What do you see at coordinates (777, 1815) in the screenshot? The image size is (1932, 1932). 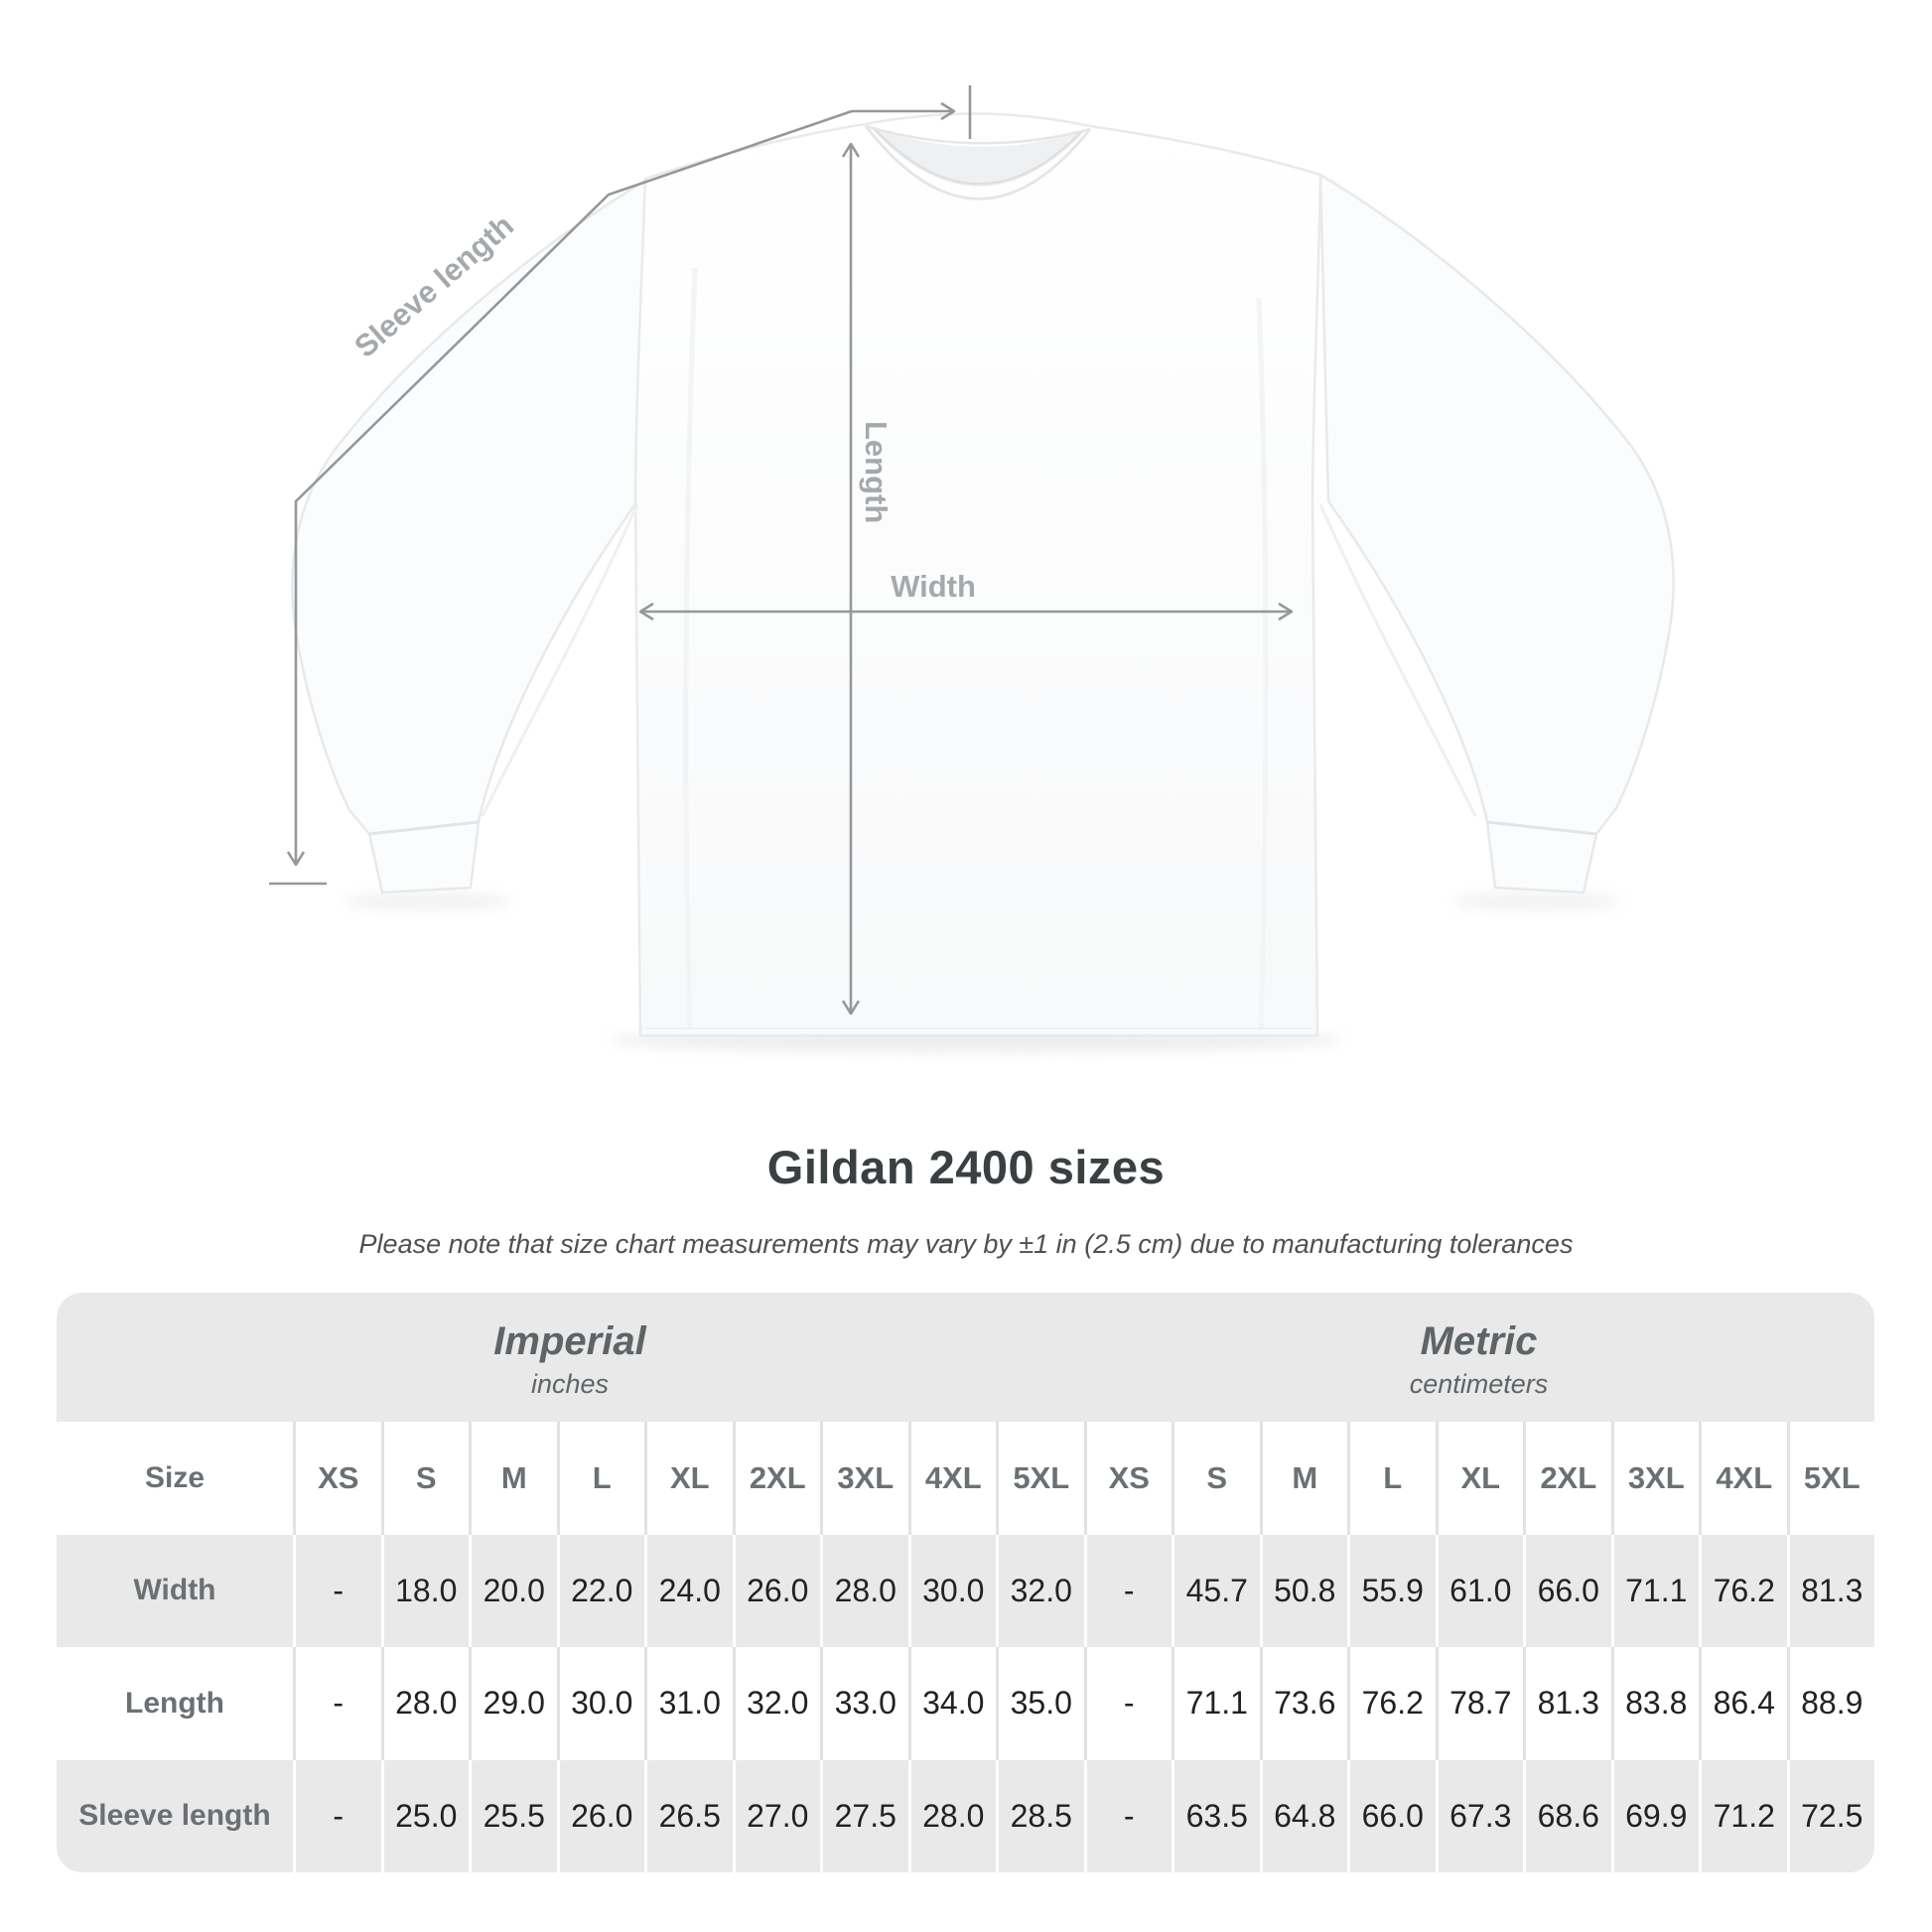 I see `sleeve-length-value-cell: 27.0` at bounding box center [777, 1815].